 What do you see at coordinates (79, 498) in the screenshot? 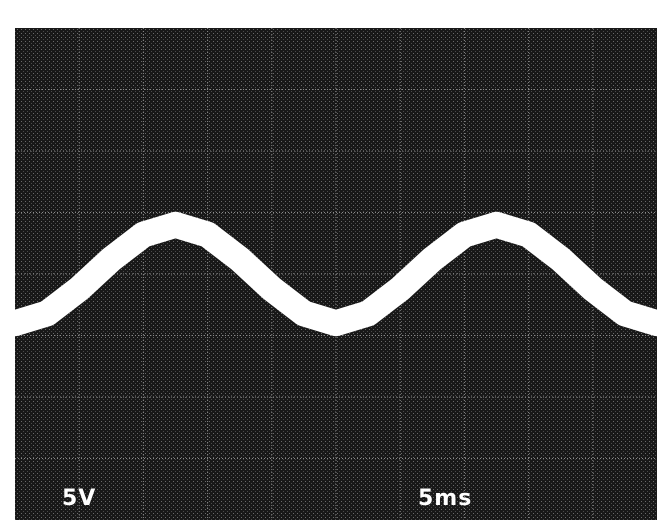
I see `vertical-scale-label: 5V` at bounding box center [79, 498].